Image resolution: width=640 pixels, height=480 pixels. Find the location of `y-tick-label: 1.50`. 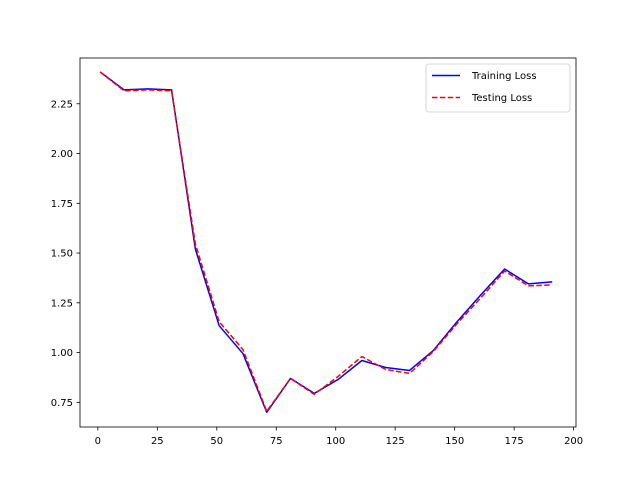

y-tick-label: 1.50 is located at coordinates (62, 254).